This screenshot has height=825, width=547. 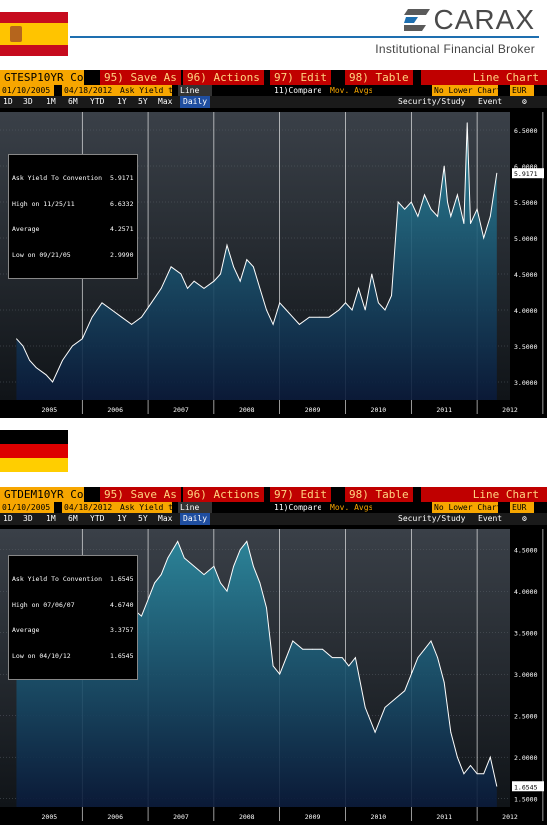 What do you see at coordinates (526, 347) in the screenshot?
I see `y-tick-label: 3.5000` at bounding box center [526, 347].